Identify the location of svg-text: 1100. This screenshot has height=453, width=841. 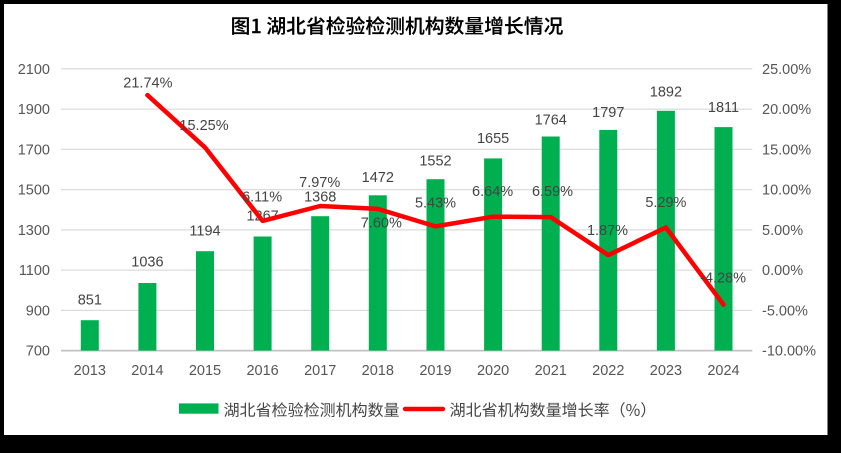
(34, 271).